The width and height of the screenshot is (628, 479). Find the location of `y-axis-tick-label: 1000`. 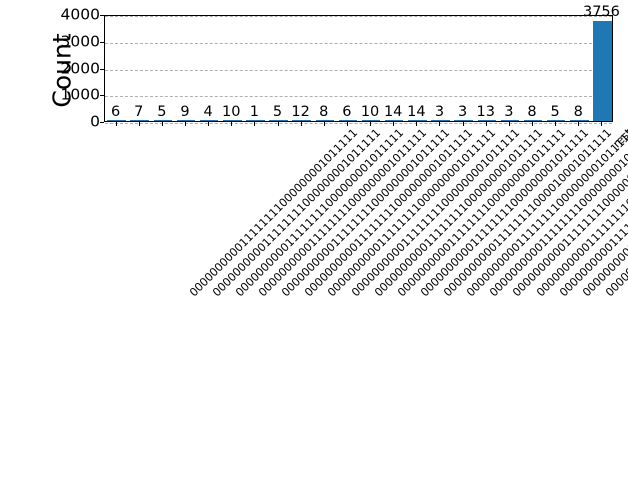

y-axis-tick-label: 1000 is located at coordinates (80, 94).